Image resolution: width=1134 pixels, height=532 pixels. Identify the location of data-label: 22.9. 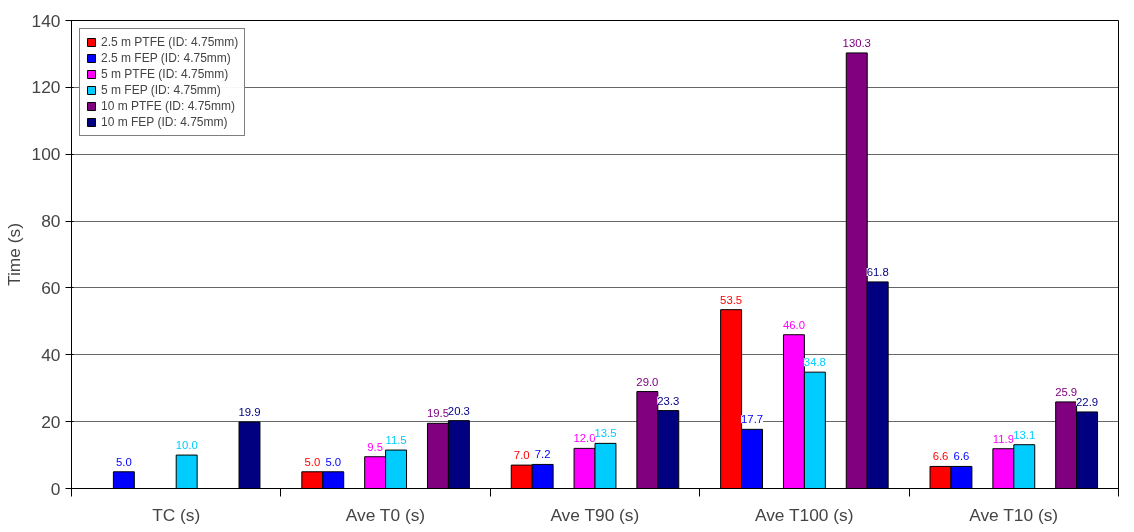
(1087, 401).